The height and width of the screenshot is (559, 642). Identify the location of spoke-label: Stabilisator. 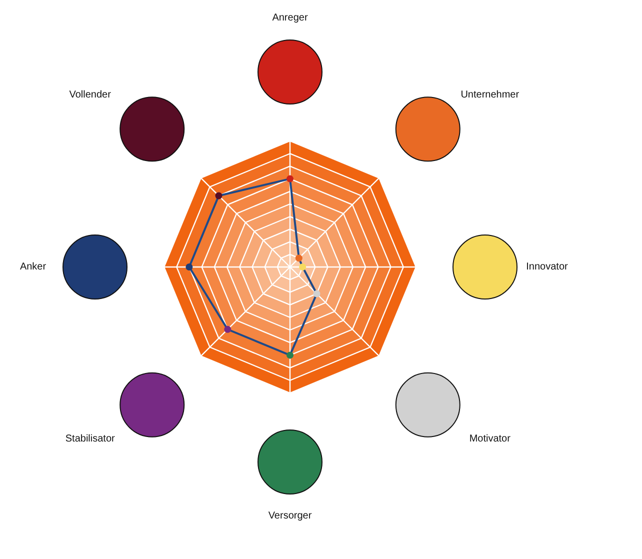
(90, 438).